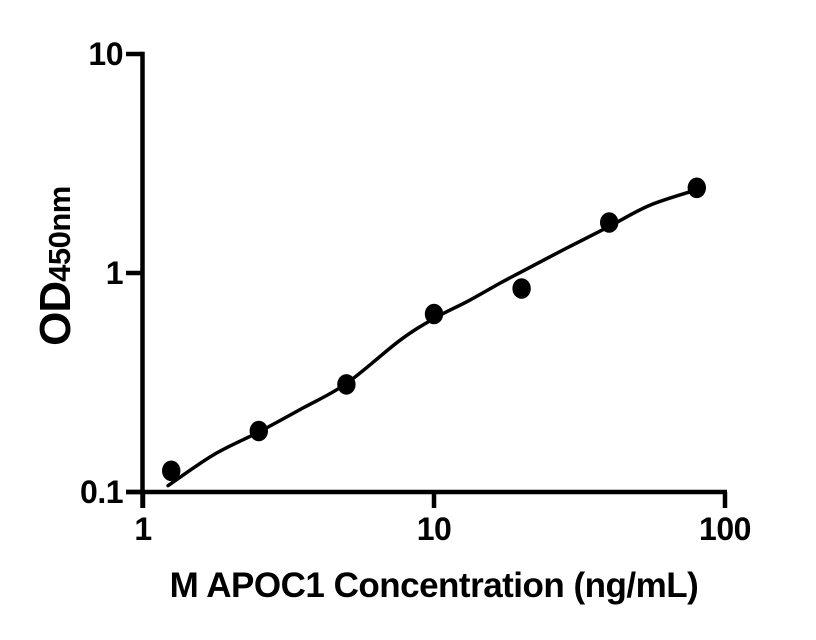  What do you see at coordinates (55, 313) in the screenshot?
I see `y-axis-title-main: OD` at bounding box center [55, 313].